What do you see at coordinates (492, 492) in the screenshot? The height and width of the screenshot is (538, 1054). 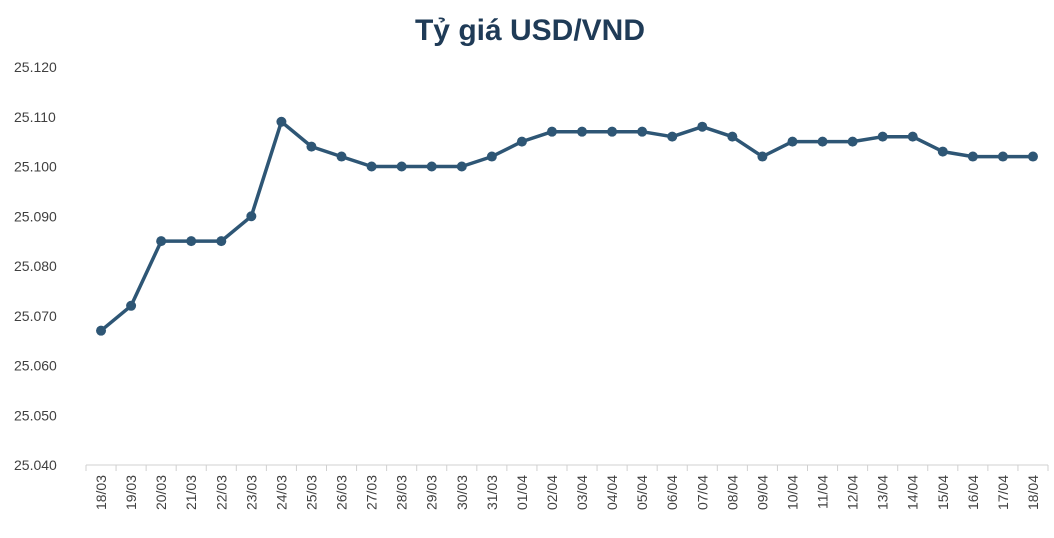 I see `x-tick-label: 31/03` at bounding box center [492, 492].